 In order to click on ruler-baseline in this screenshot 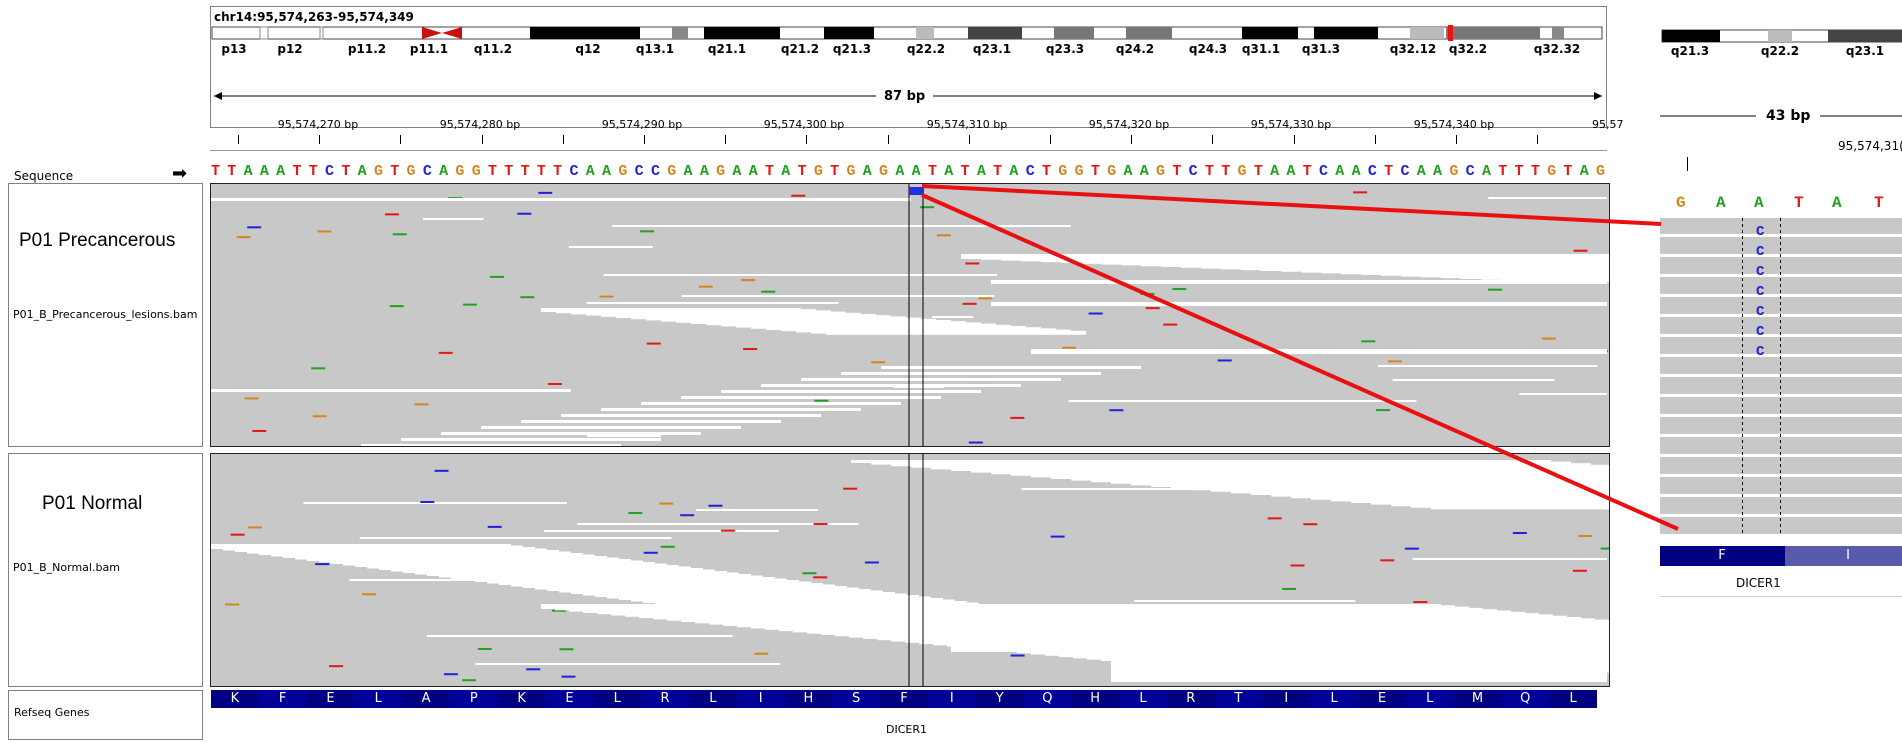, I will do `click(908, 150)`.